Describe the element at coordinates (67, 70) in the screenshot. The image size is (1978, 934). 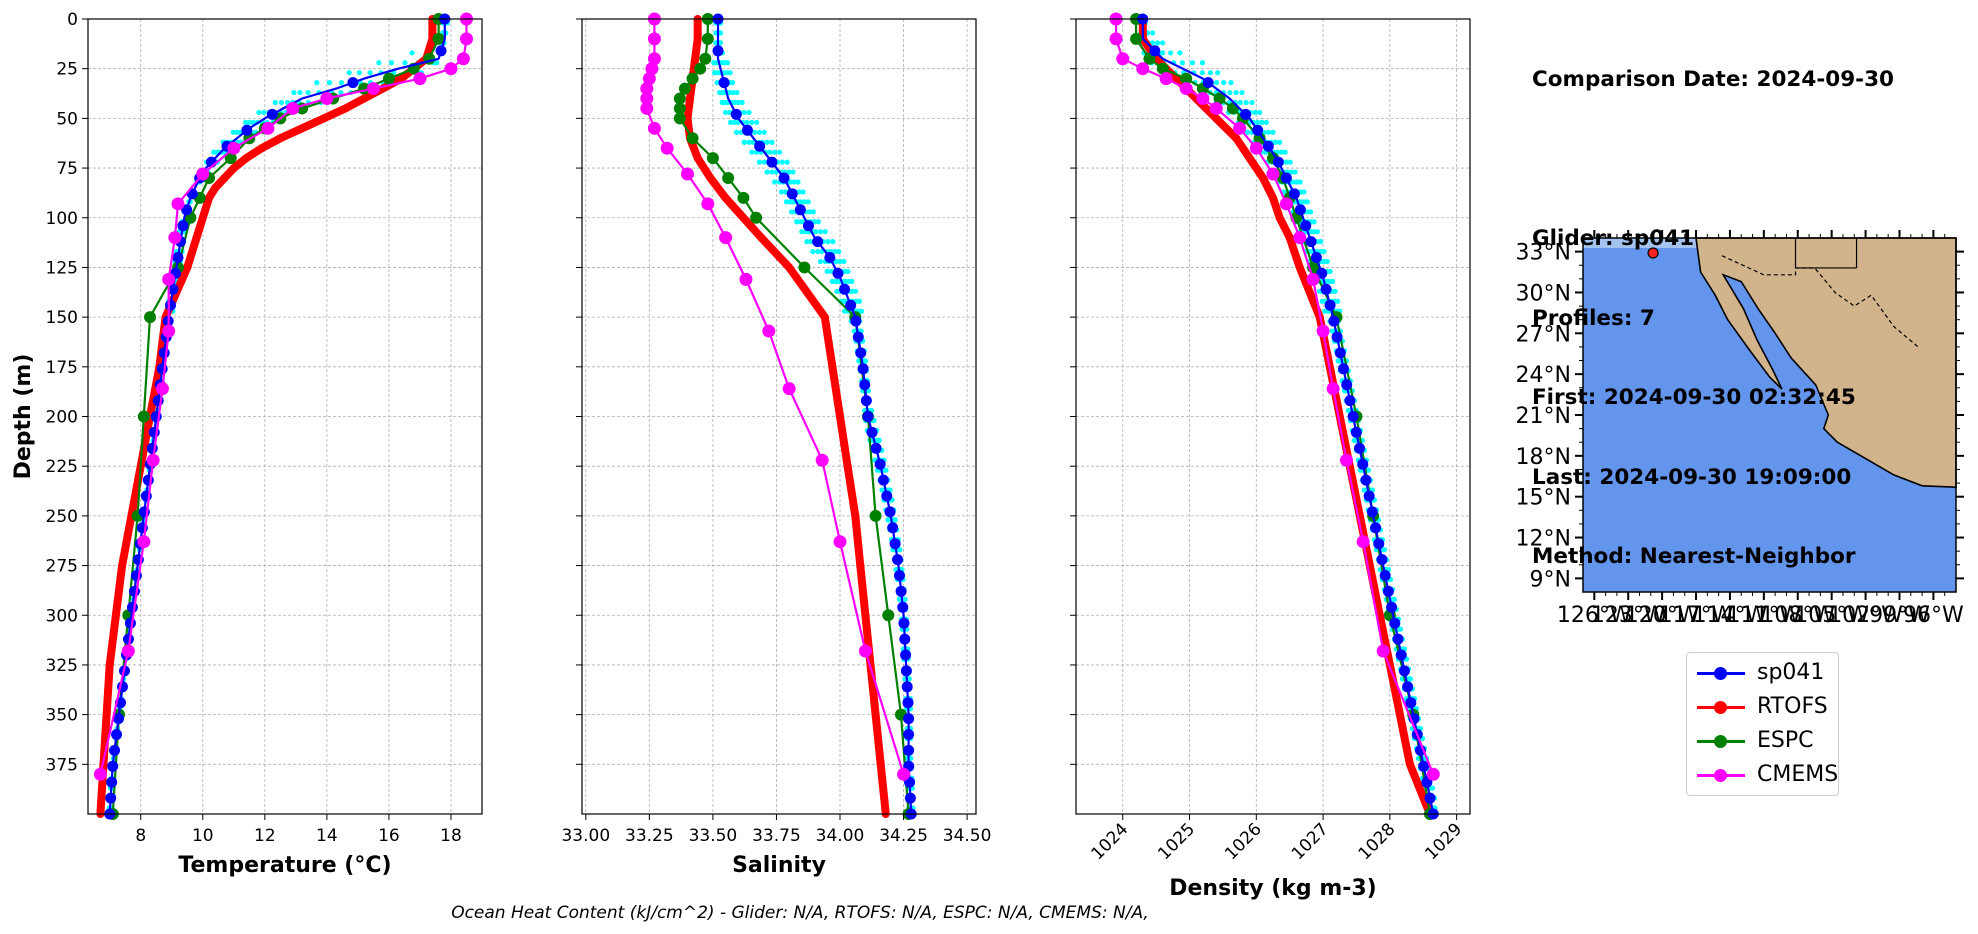
I see `y-tick-label: 25` at that location.